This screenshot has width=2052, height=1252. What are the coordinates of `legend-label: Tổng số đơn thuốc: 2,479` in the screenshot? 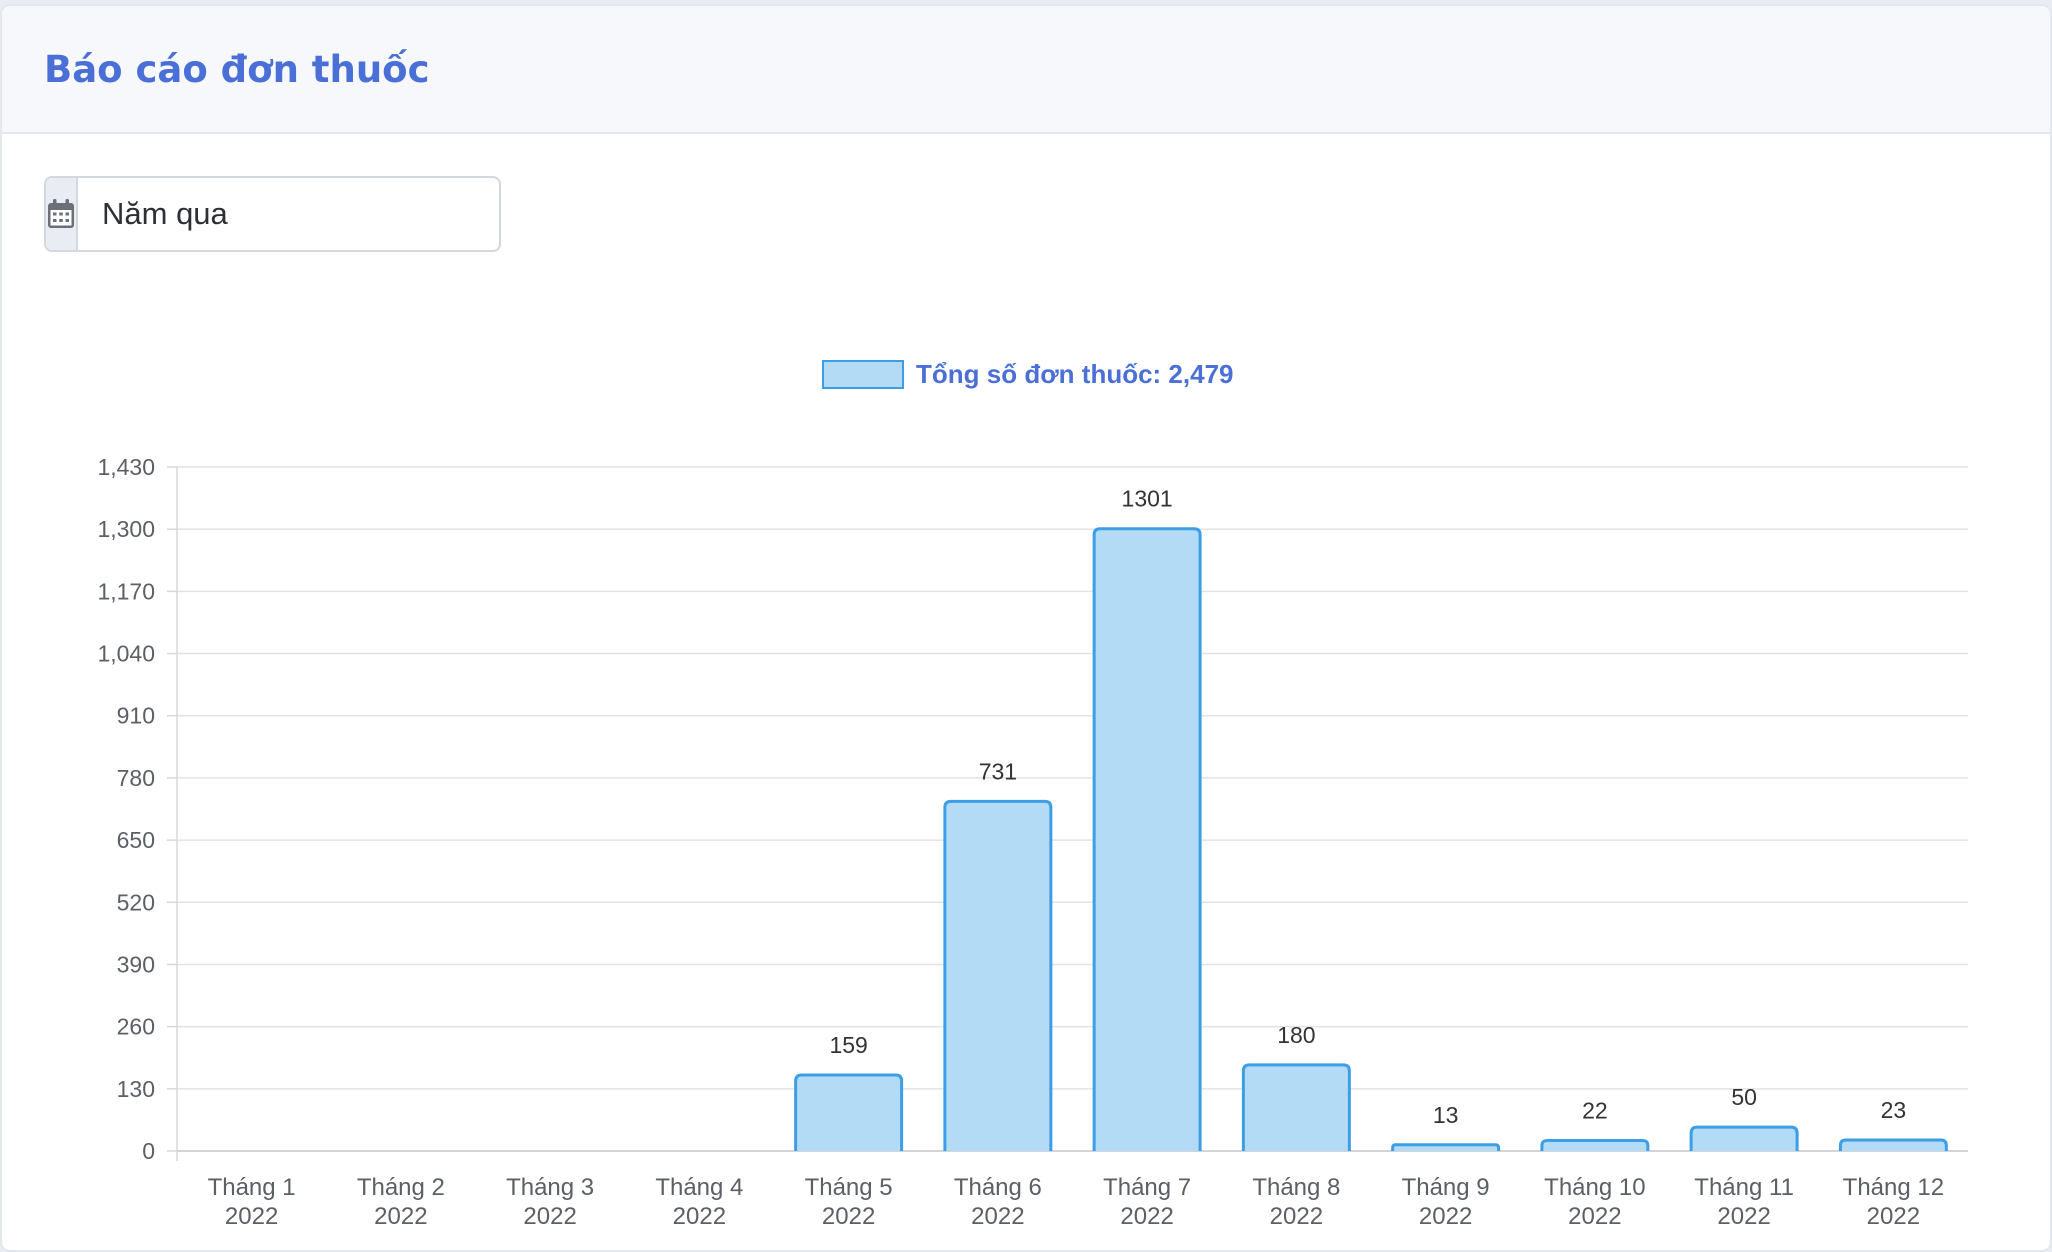 It's located at (1075, 374).